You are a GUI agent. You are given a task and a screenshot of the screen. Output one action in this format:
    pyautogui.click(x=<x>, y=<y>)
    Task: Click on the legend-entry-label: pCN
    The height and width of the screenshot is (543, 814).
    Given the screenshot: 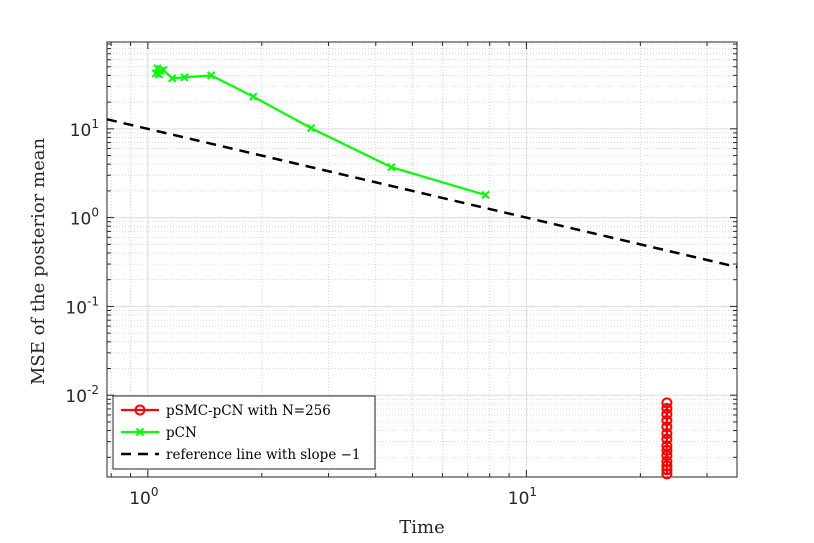 What is the action you would take?
    pyautogui.click(x=181, y=433)
    